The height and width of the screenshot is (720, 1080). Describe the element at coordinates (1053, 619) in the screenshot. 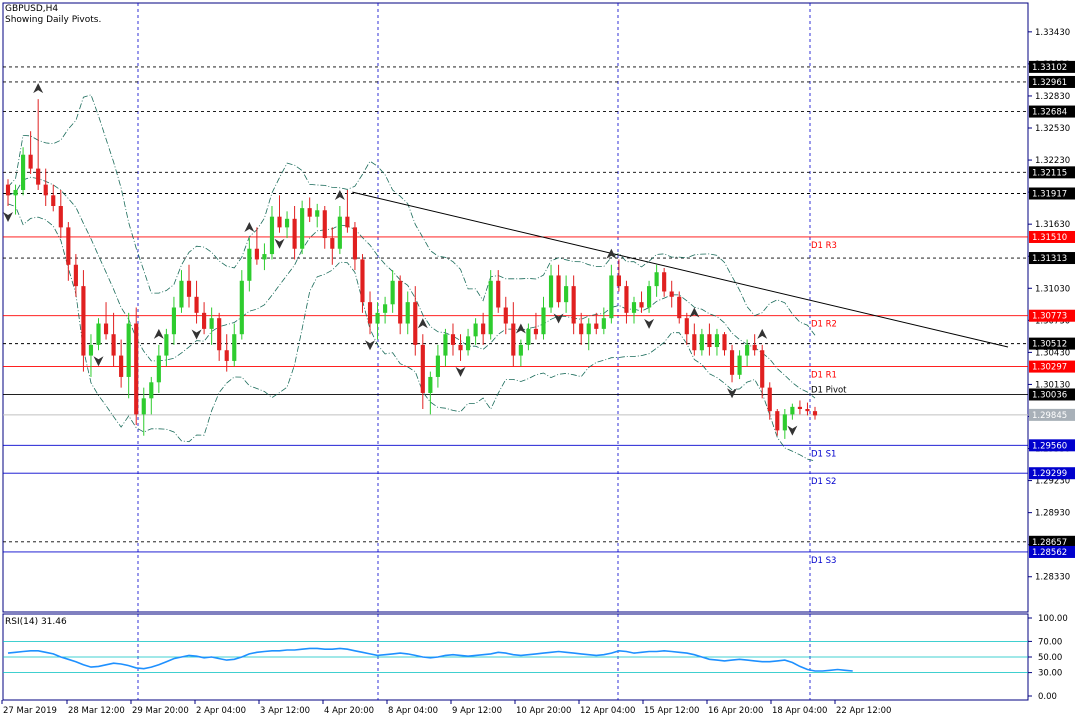

I see `rsi-tick-label: 100.00` at that location.